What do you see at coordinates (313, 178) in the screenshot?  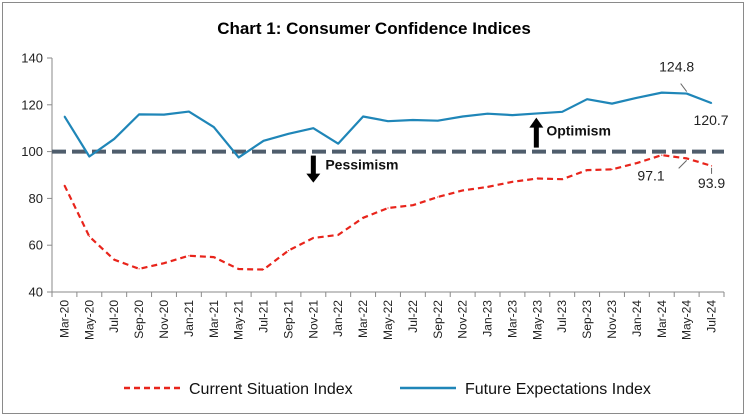 I see `pessimism-arrow-icon` at bounding box center [313, 178].